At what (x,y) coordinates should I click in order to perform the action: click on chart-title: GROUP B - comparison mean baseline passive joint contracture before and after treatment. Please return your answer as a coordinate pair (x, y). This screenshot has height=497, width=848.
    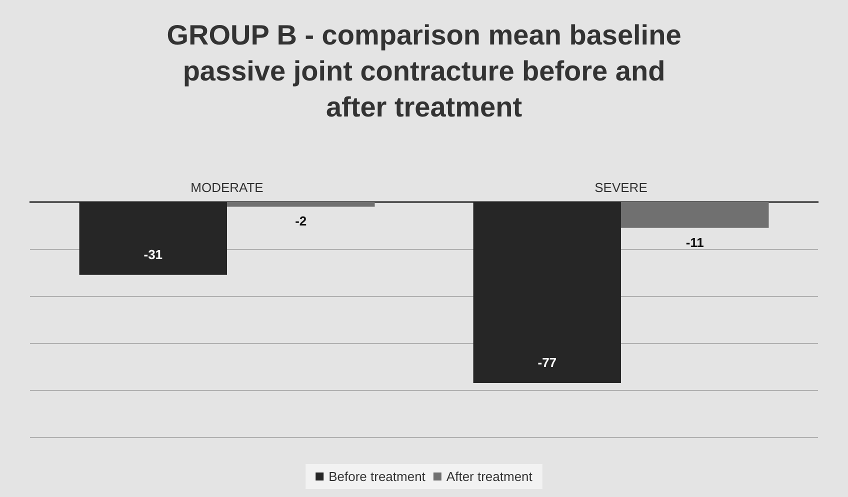
    Looking at the image, I should click on (424, 71).